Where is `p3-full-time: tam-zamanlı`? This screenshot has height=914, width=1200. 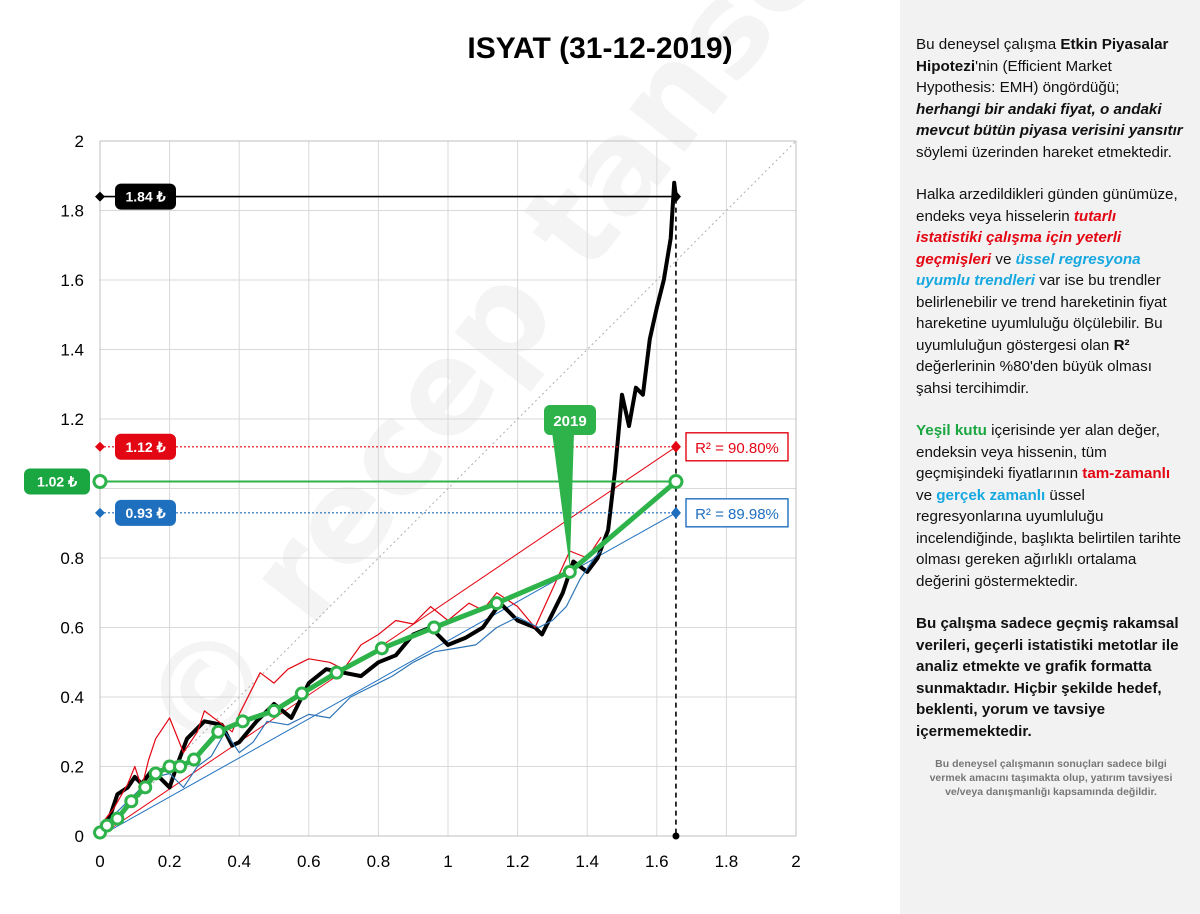
p3-full-time: tam-zamanlı is located at coordinates (1126, 473).